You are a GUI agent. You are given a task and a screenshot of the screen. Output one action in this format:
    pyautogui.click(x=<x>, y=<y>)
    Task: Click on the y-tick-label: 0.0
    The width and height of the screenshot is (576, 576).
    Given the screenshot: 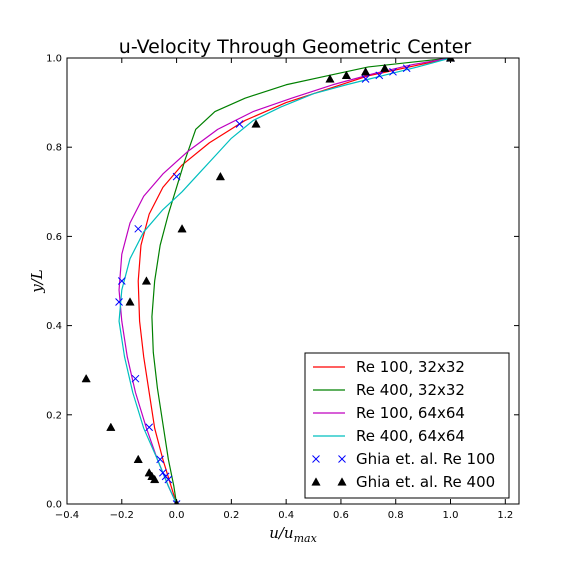 What is the action you would take?
    pyautogui.click(x=54, y=505)
    